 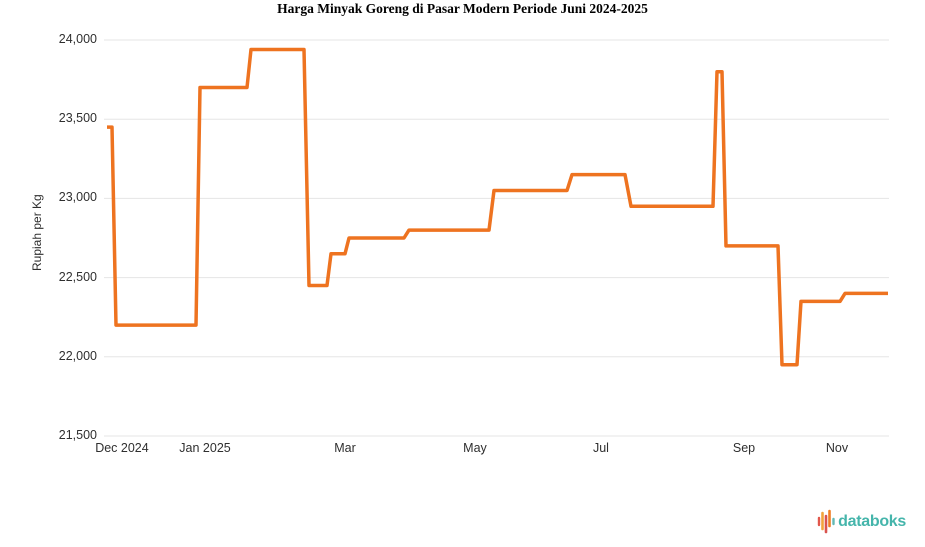 I want to click on y-tick-label: 22,000, so click(x=77, y=355).